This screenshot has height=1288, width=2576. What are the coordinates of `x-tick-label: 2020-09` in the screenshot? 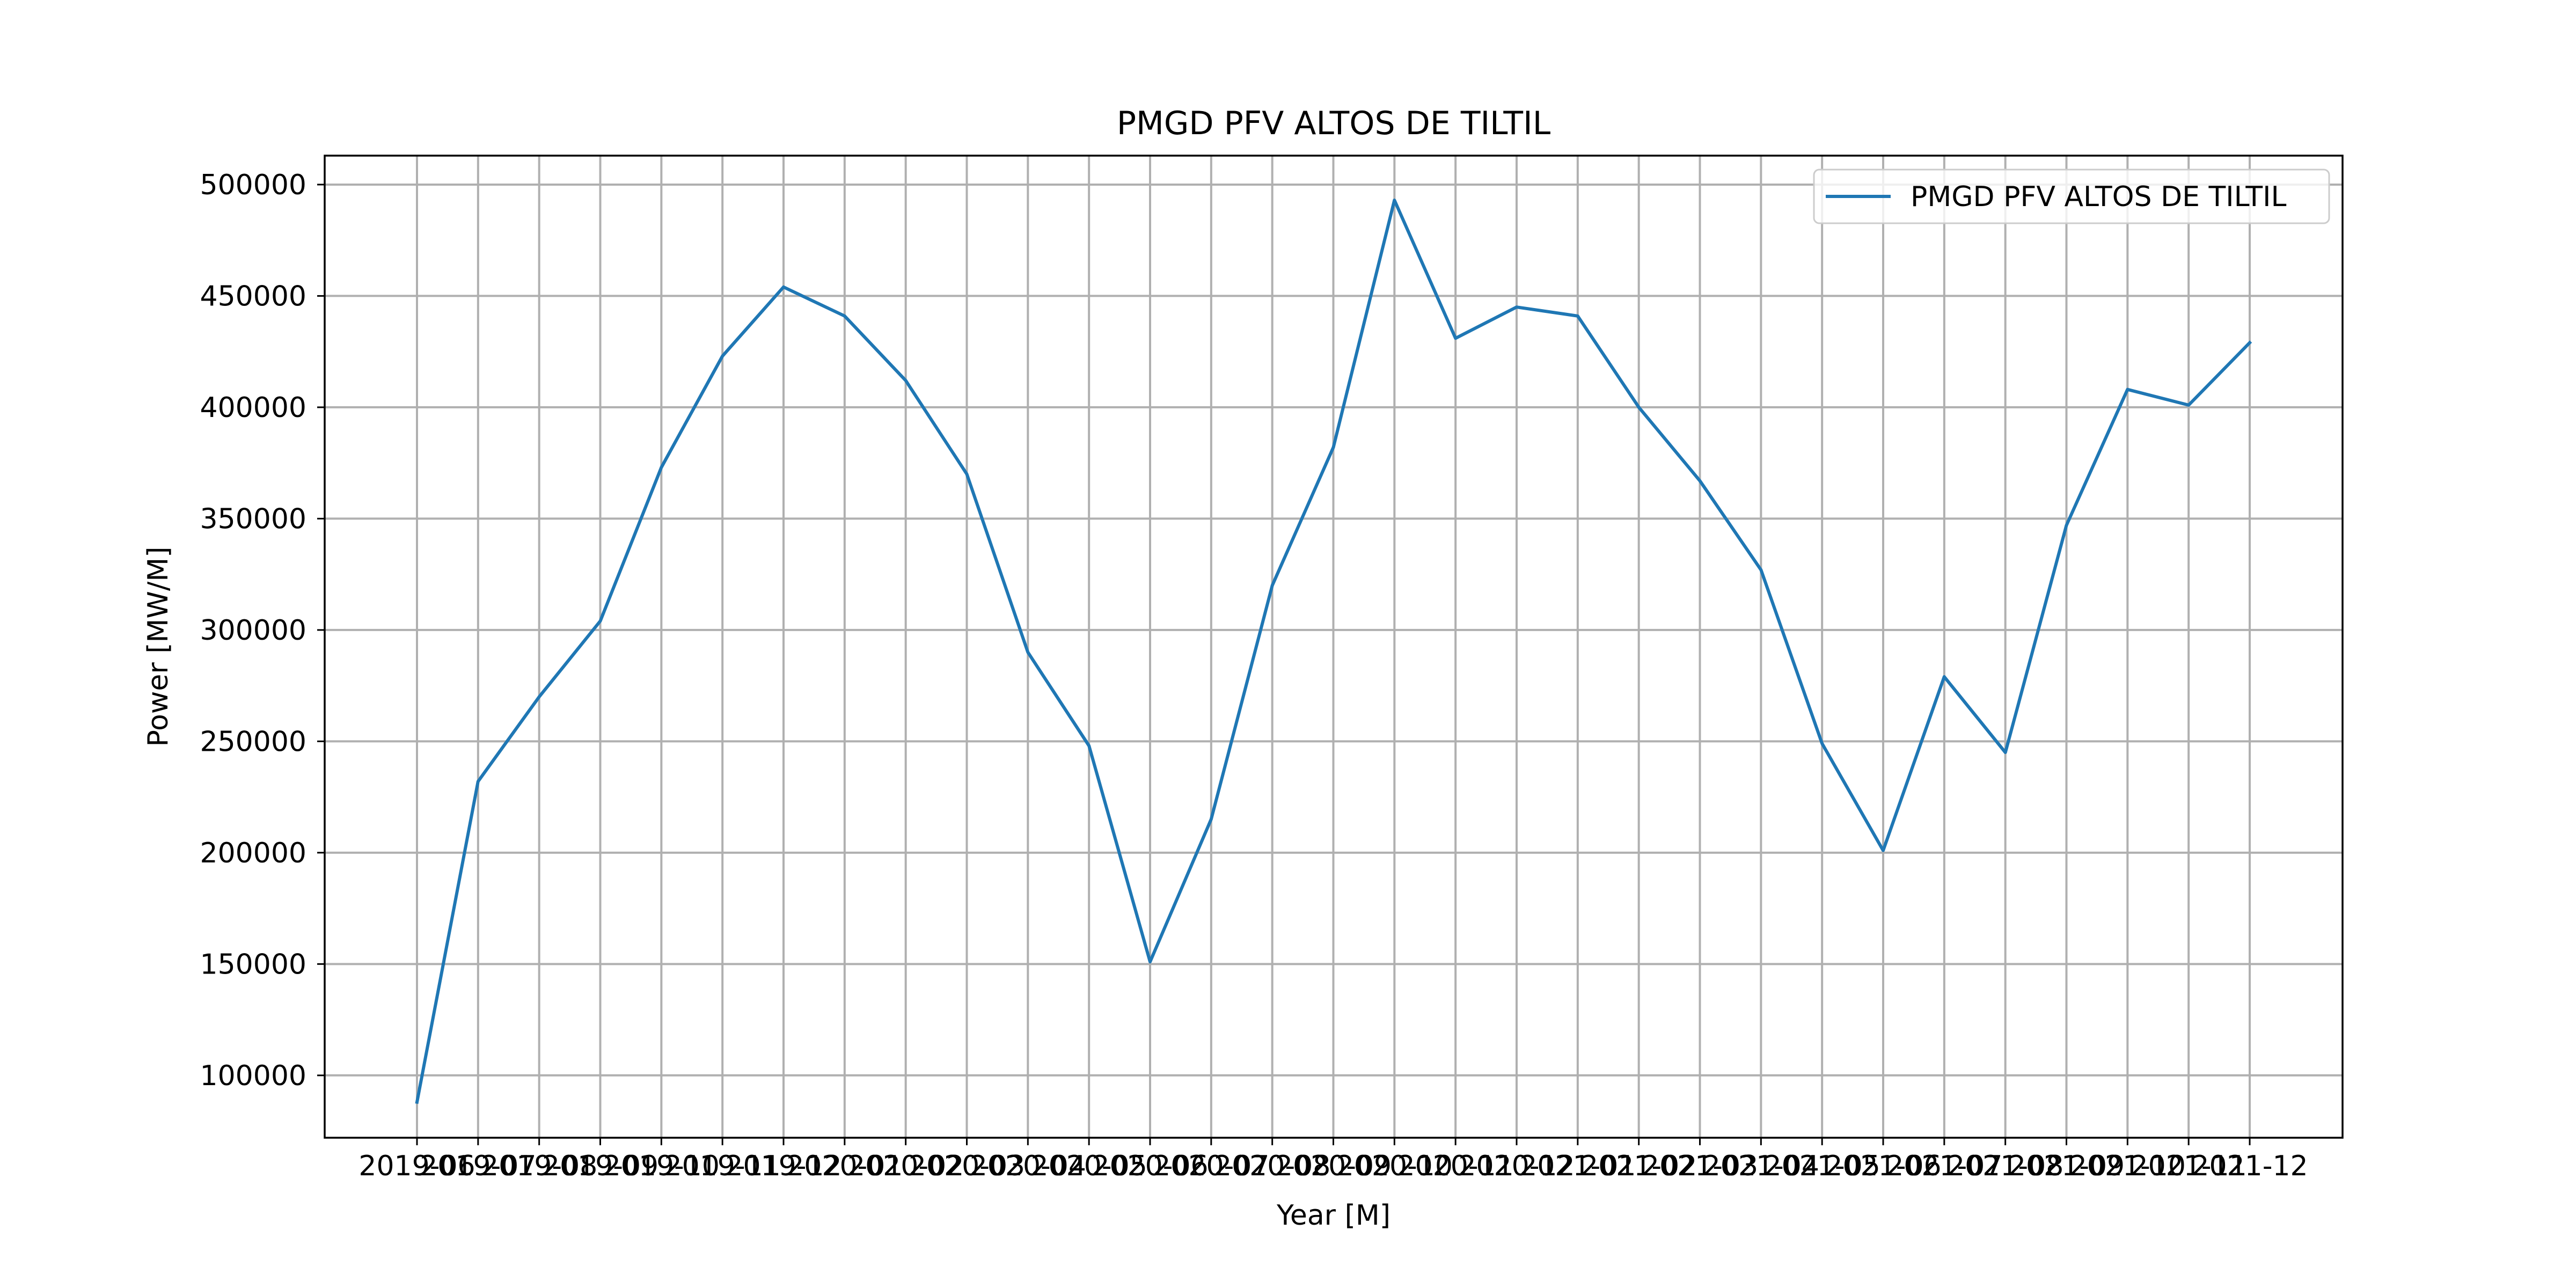 It's located at (1333, 1166).